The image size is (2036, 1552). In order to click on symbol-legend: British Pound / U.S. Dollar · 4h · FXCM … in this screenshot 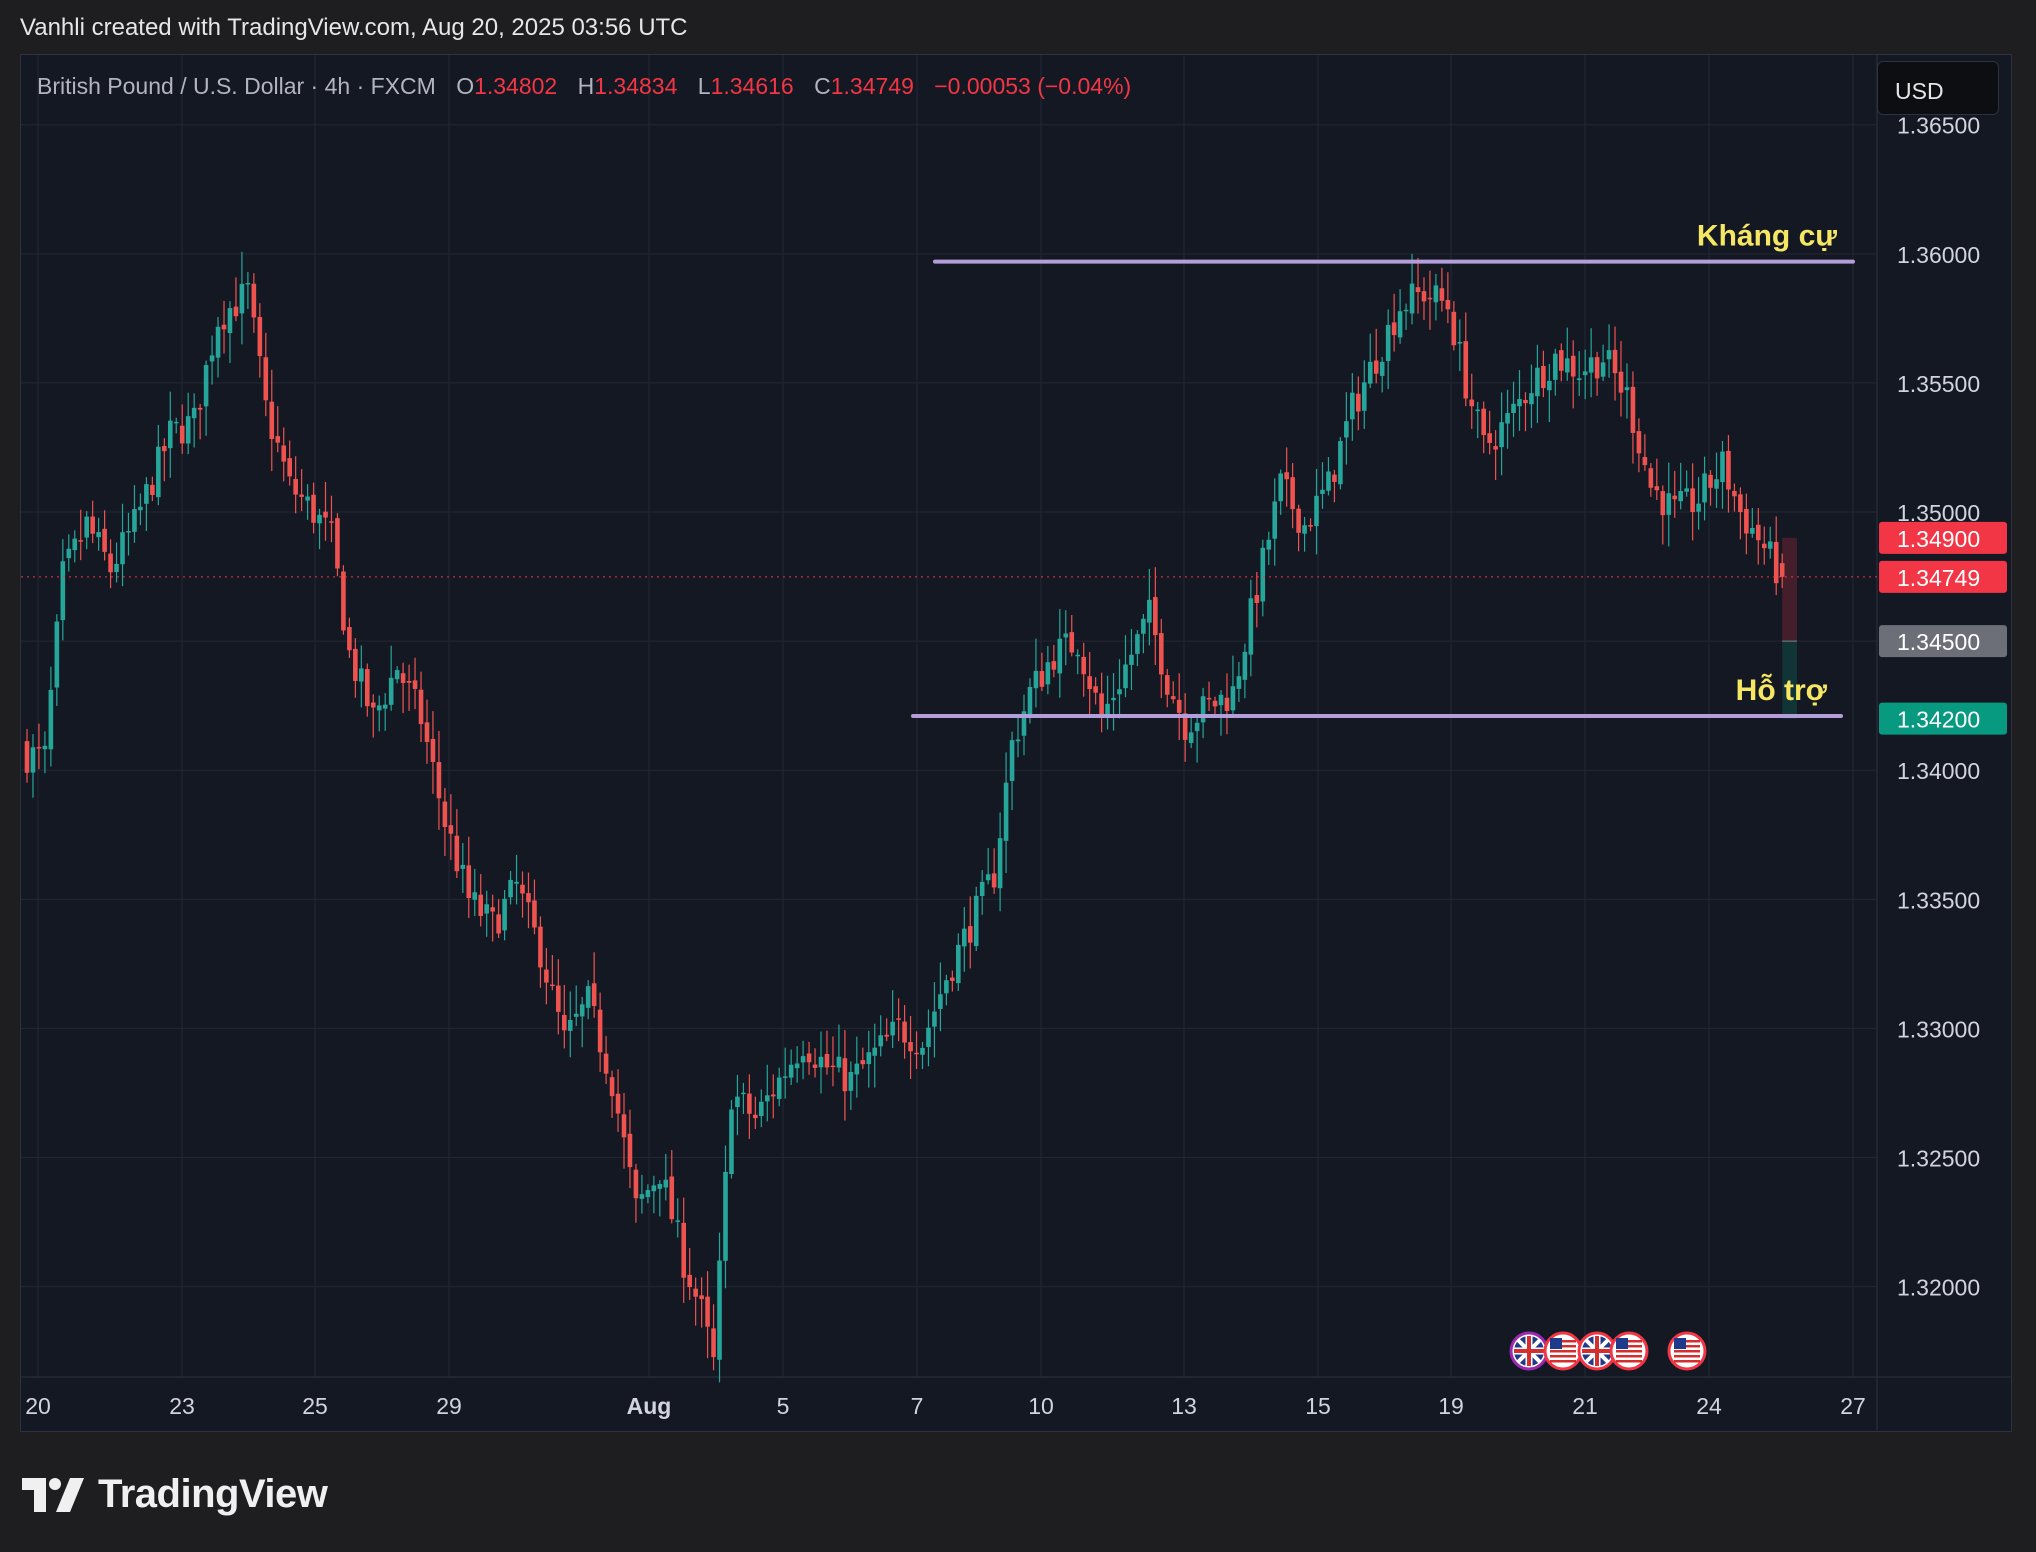, I will do `click(584, 86)`.